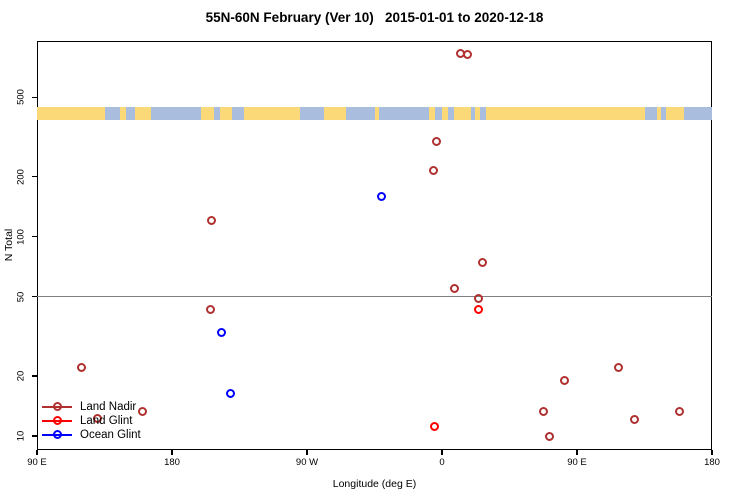 This screenshot has width=750, height=500. Describe the element at coordinates (110, 435) in the screenshot. I see `legend-label: Ocean Glint` at that location.